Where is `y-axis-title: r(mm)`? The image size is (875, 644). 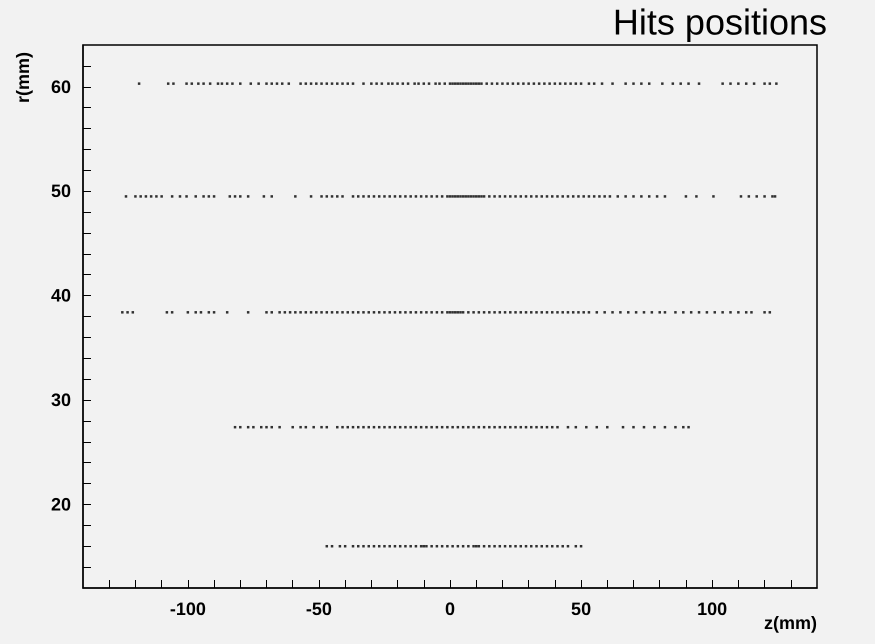
y-axis-title: r(mm) is located at coordinates (23, 77).